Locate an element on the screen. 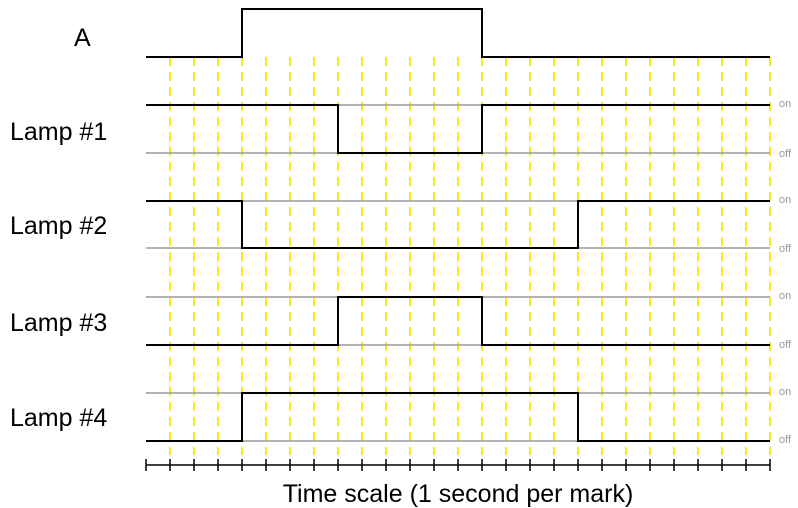  time-axis-title: Time scale (1 second per mark) is located at coordinates (458, 494).